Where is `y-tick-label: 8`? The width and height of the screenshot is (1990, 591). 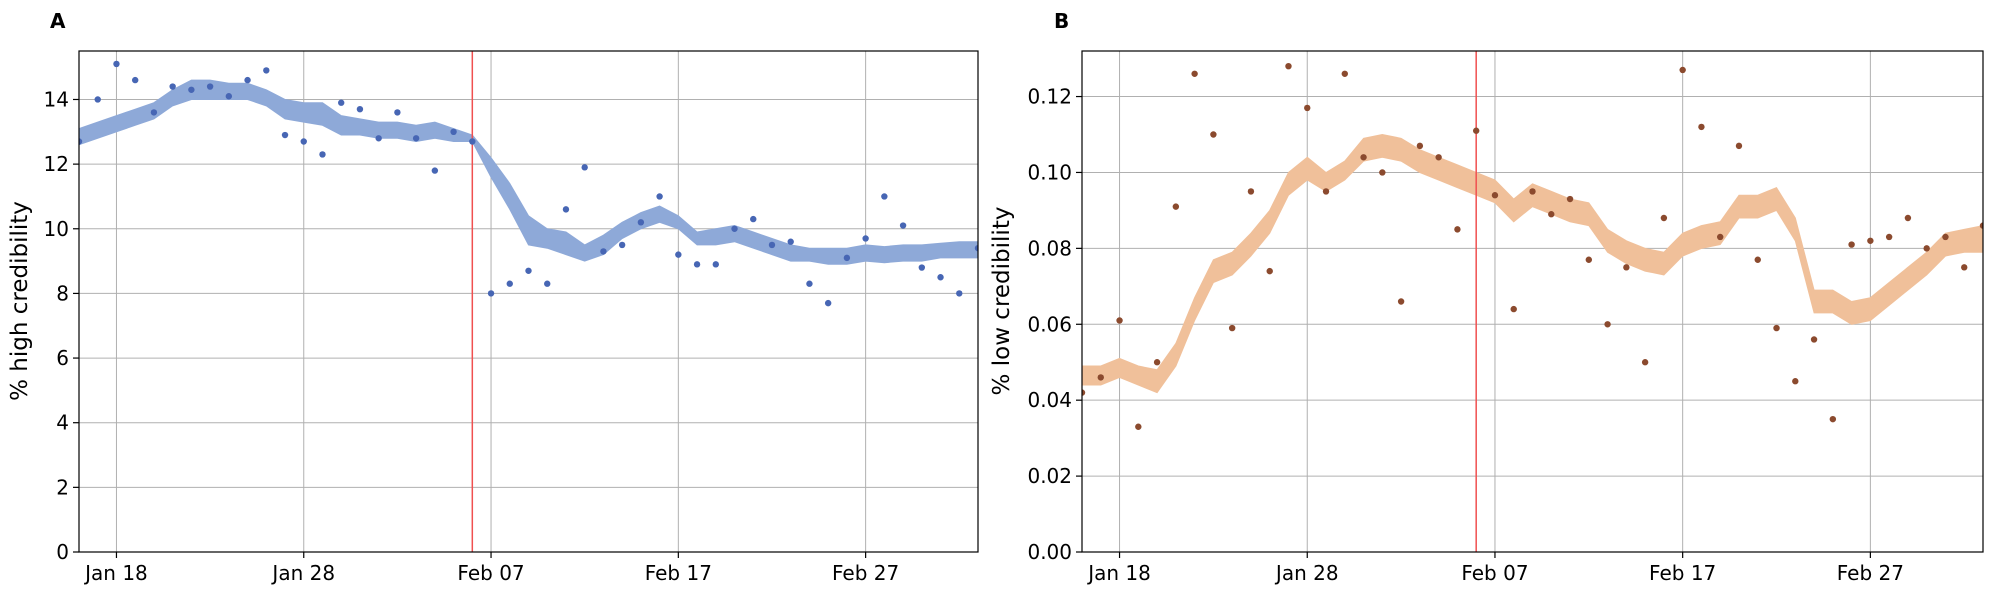 y-tick-label: 8 is located at coordinates (62, 293).